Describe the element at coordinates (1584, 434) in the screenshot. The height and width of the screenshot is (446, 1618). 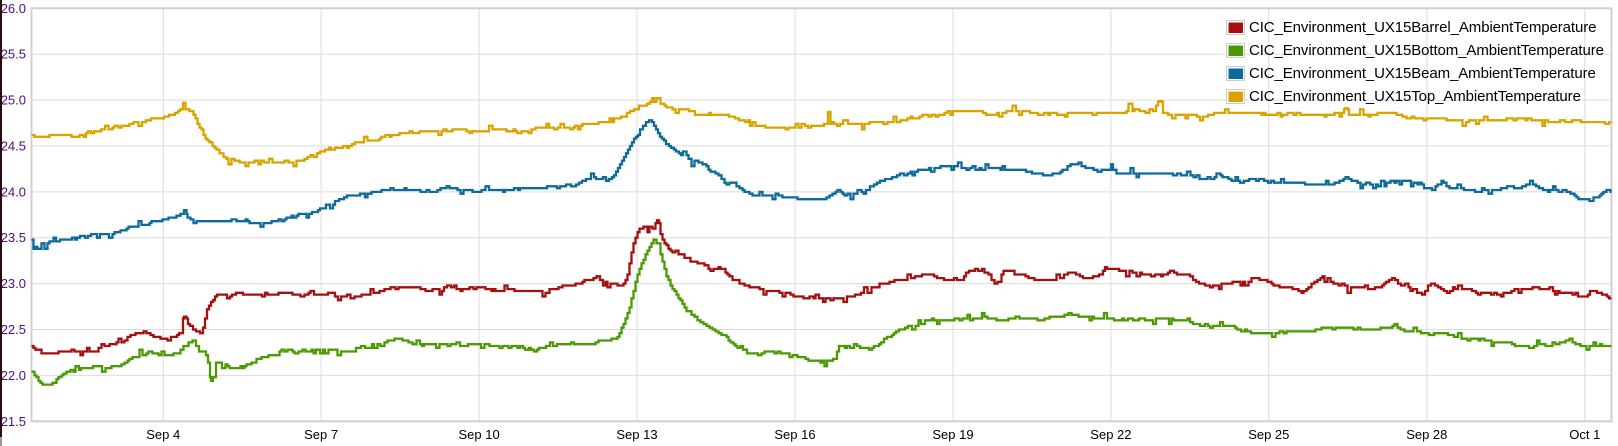
I see `svg-text: Oct 1` at that location.